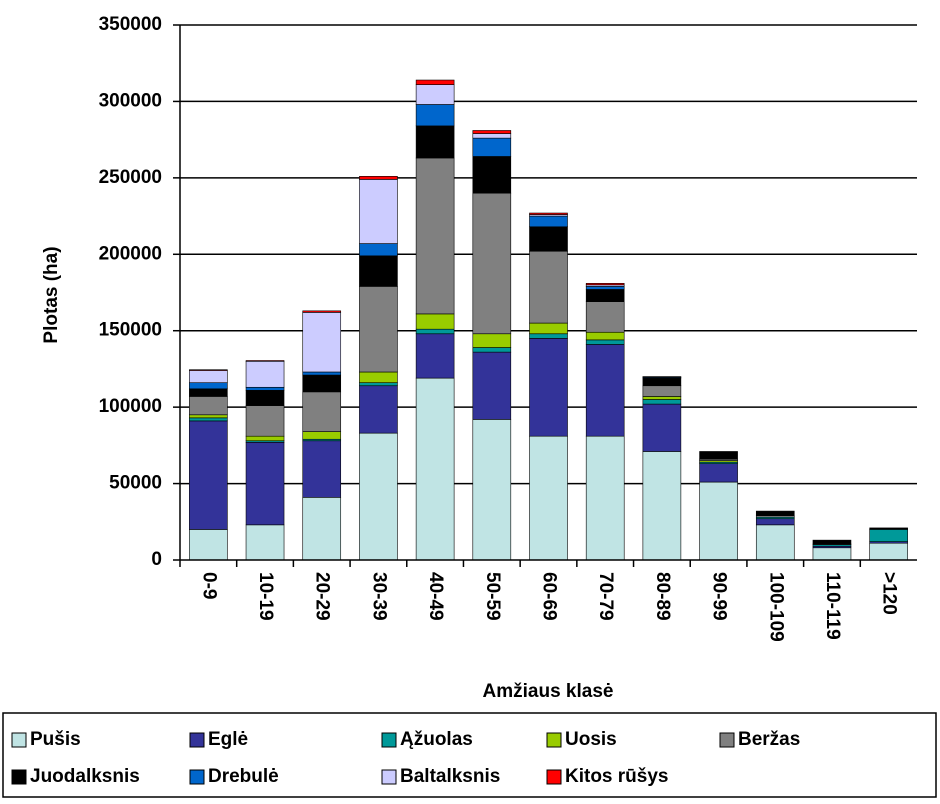 The image size is (940, 804). I want to click on x-tick-label: 110-119, so click(832, 606).